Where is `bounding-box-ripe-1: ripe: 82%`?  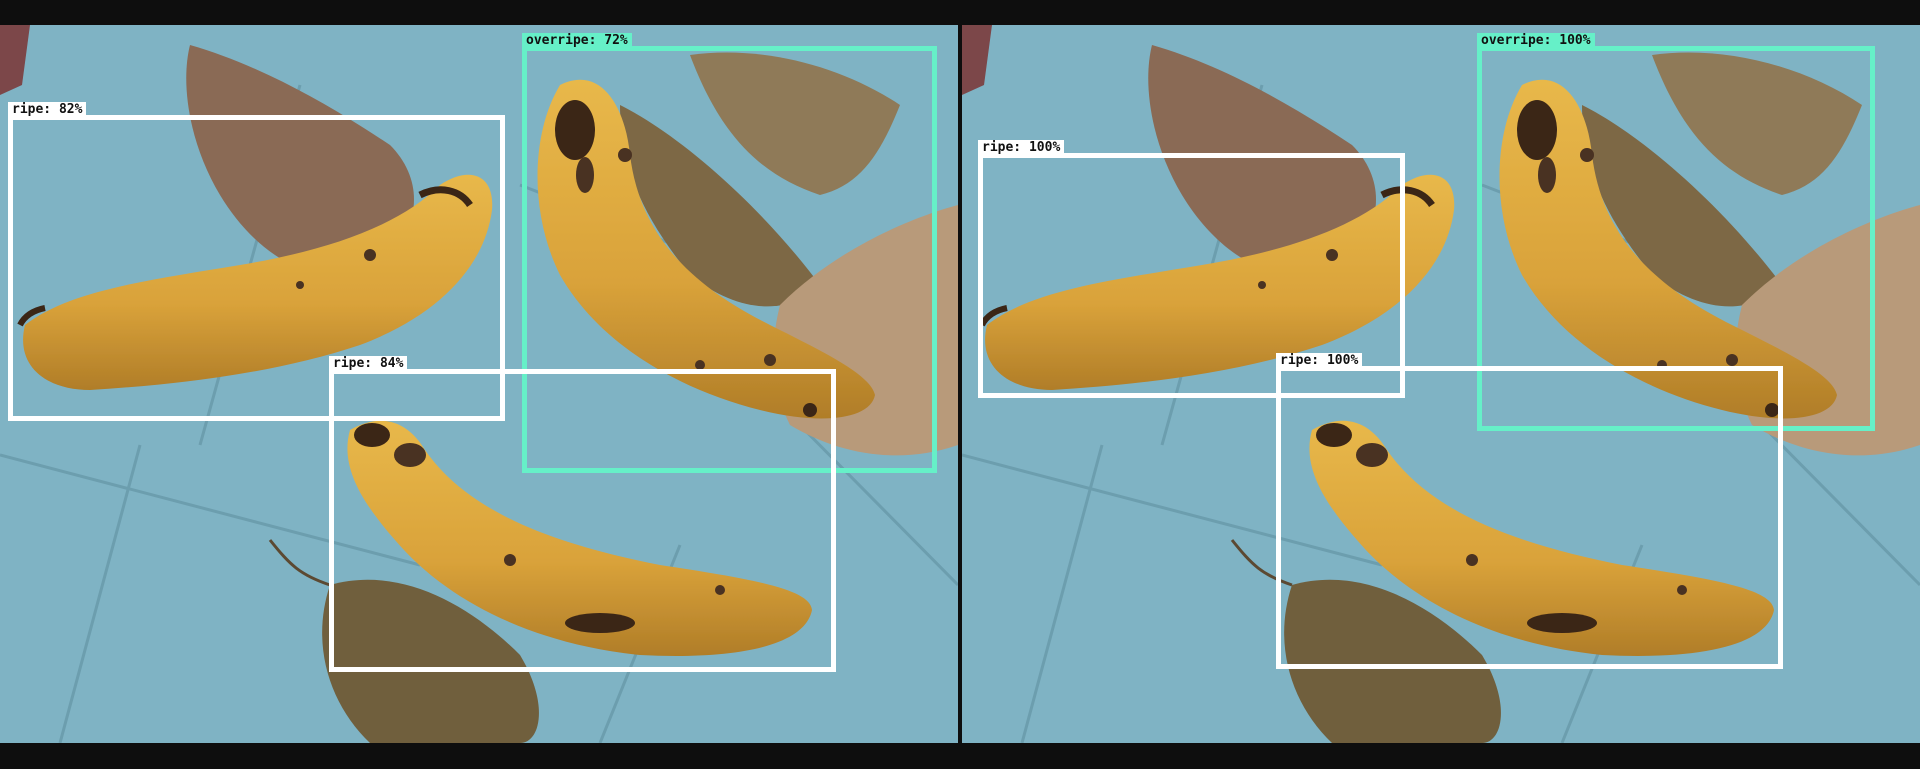 bounding-box-ripe-1: ripe: 82% is located at coordinates (256, 261).